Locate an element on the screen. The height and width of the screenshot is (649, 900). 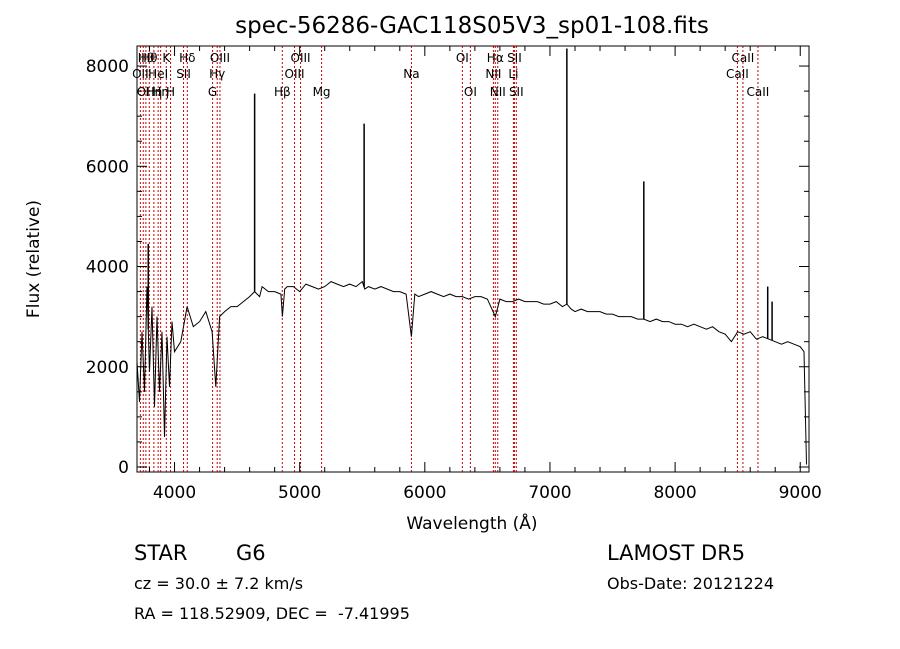
y-tick-label: 8000 is located at coordinates (107, 67).